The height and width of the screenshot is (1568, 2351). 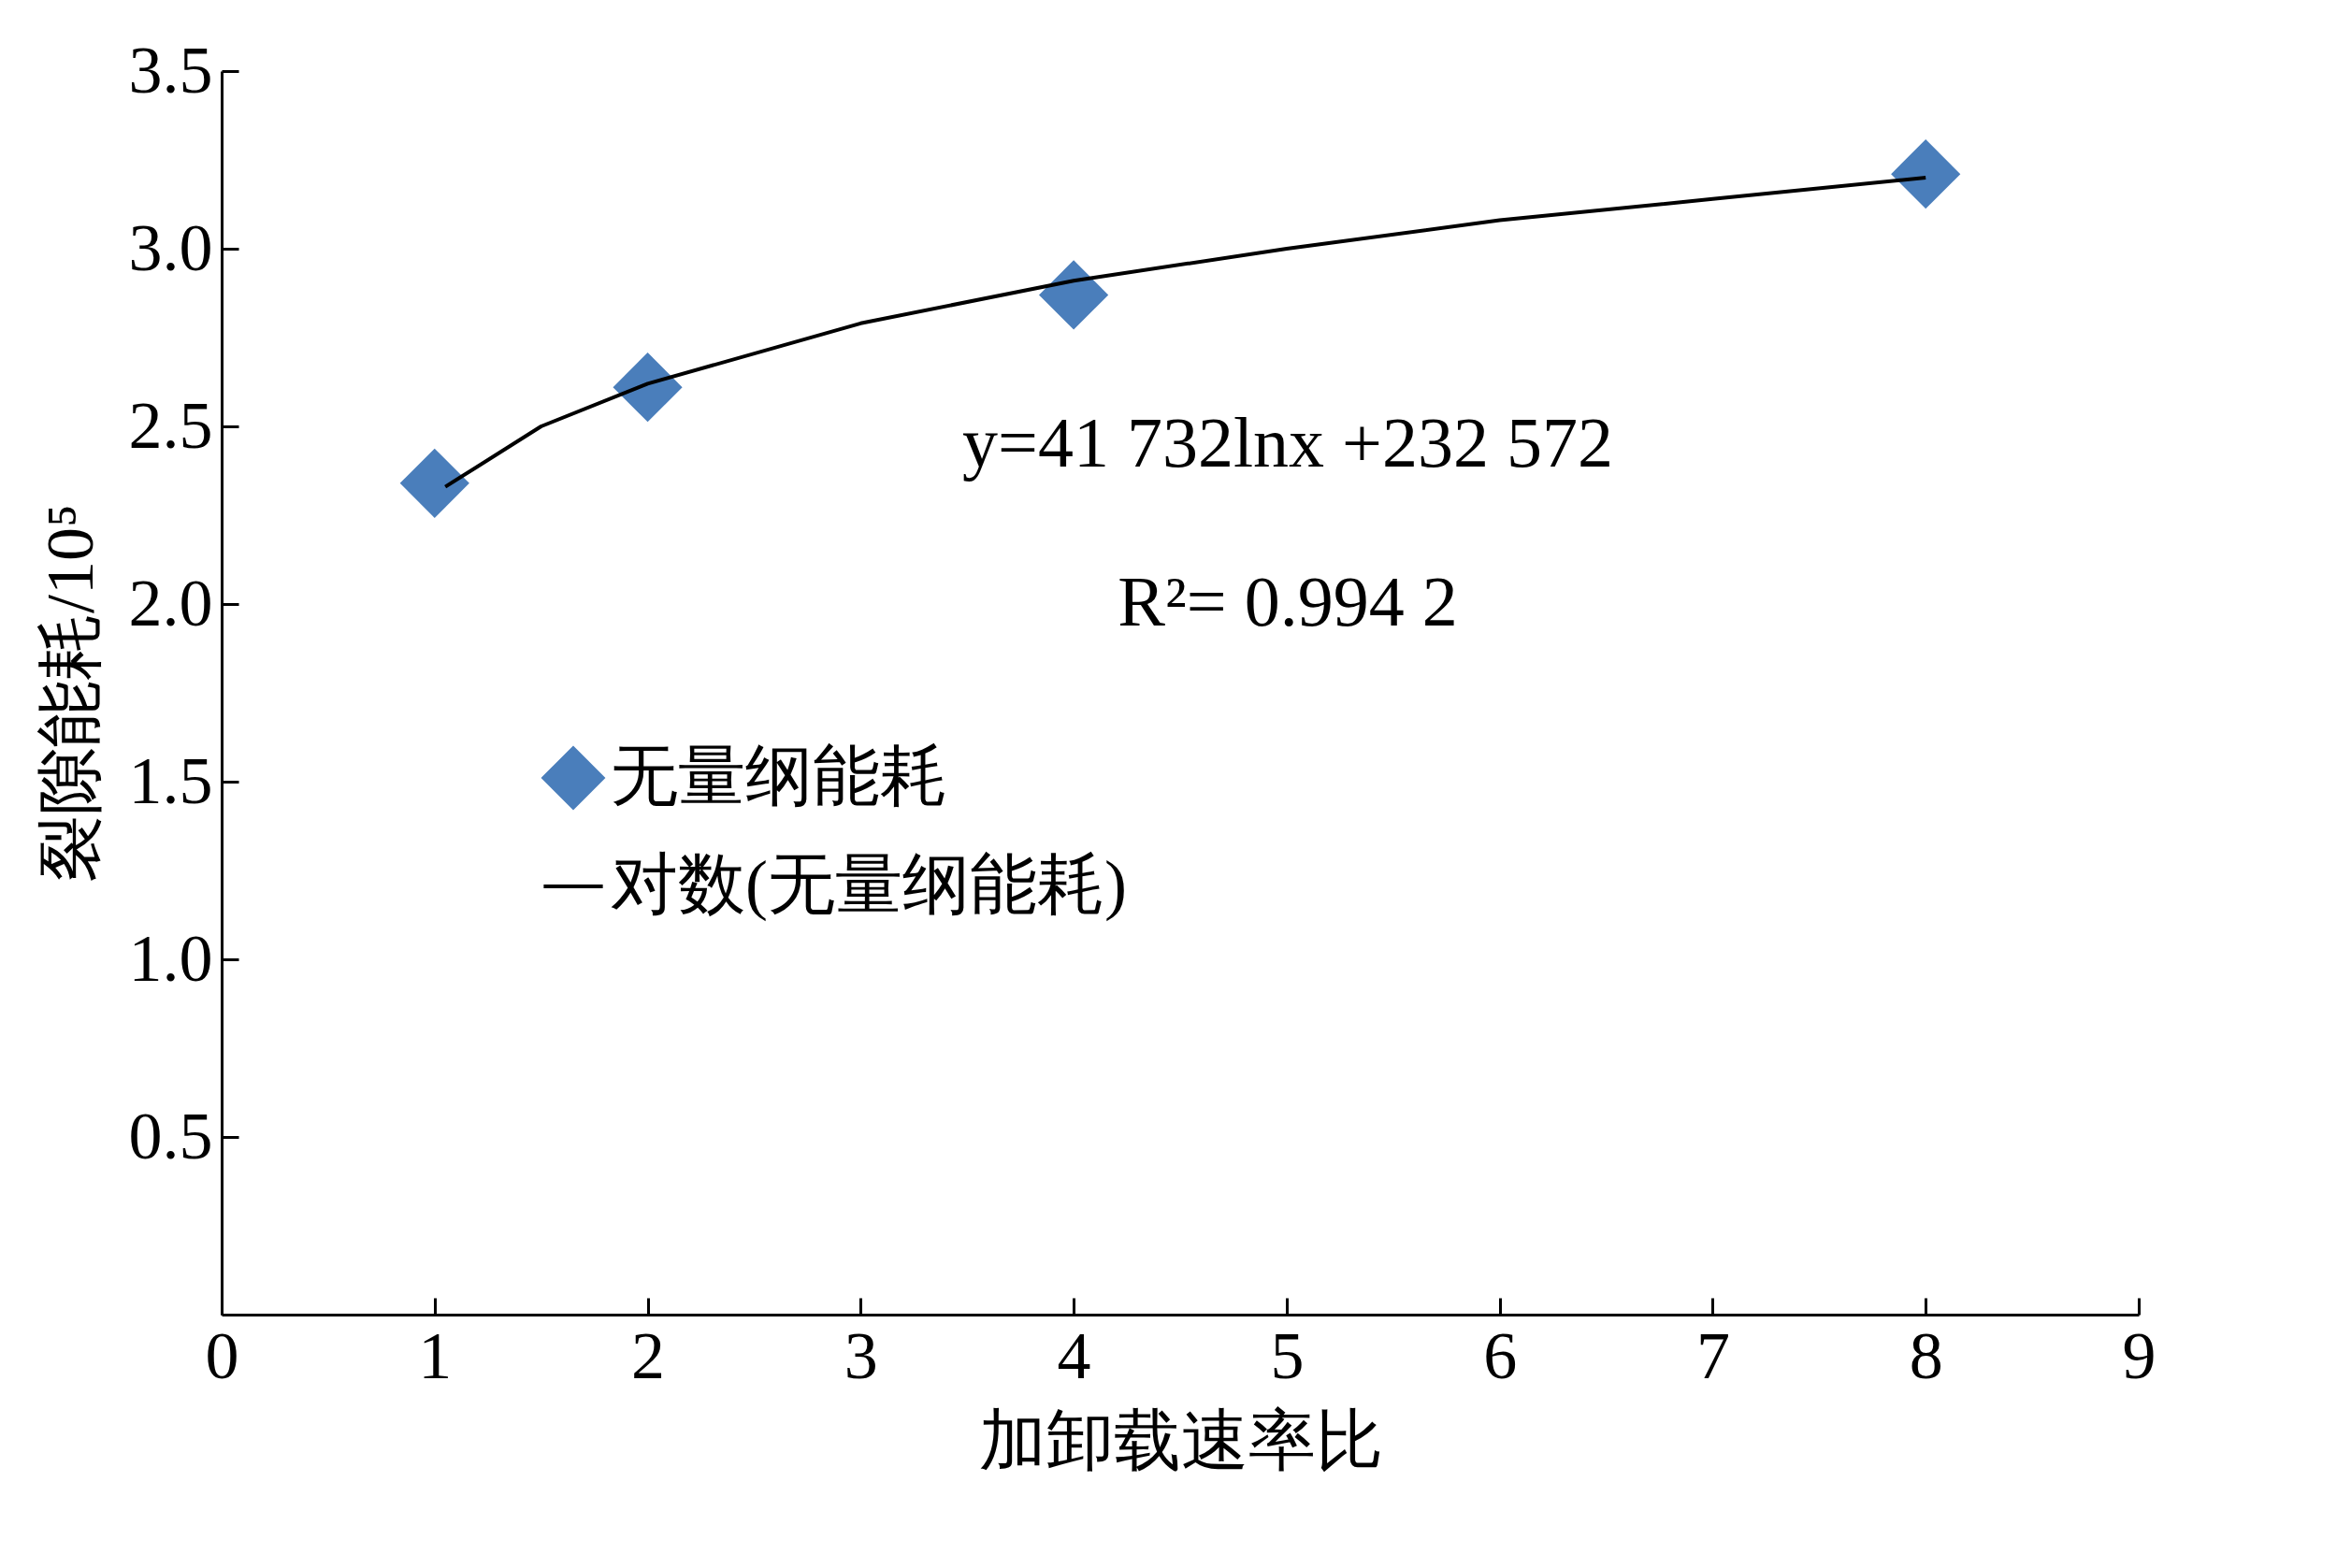 What do you see at coordinates (170, 780) in the screenshot?
I see `y-tick-label: 1.5` at bounding box center [170, 780].